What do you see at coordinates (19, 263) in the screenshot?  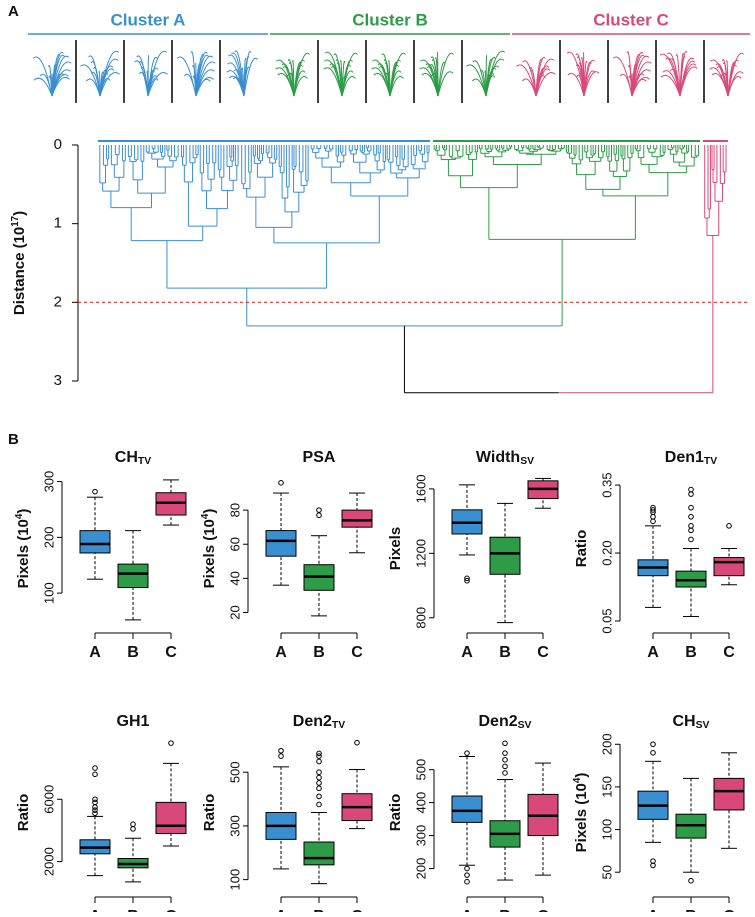 I see `y-axis-label: Distance (1017)` at bounding box center [19, 263].